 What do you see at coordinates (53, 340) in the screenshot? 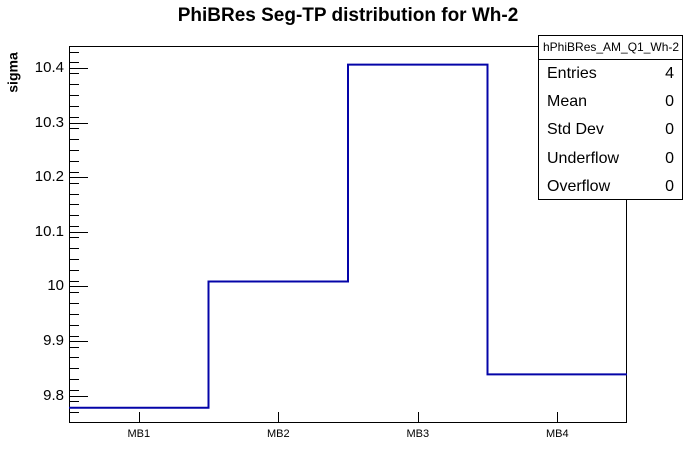
I see `y-tick-label: 9.9` at bounding box center [53, 340].